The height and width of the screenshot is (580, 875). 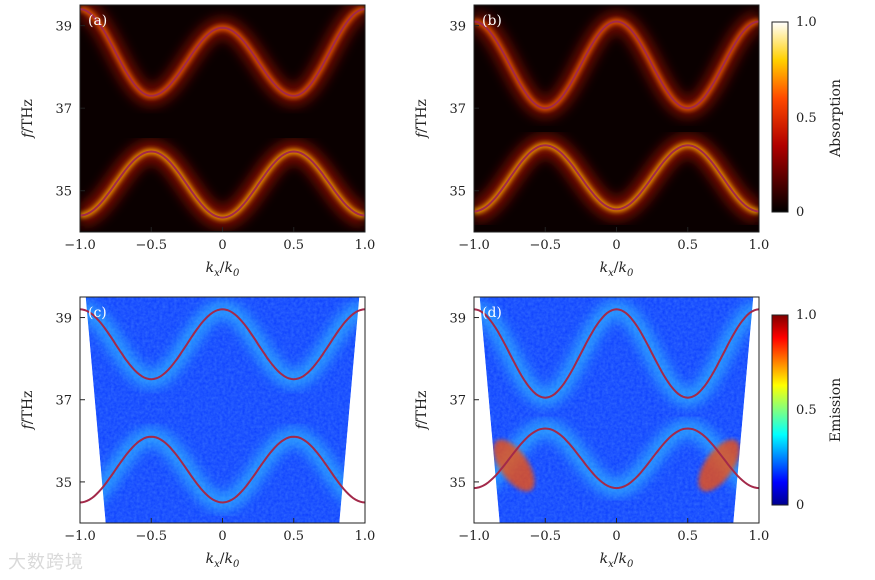 What do you see at coordinates (759, 245) in the screenshot?
I see `x-tick-label-b: 1.0` at bounding box center [759, 245].